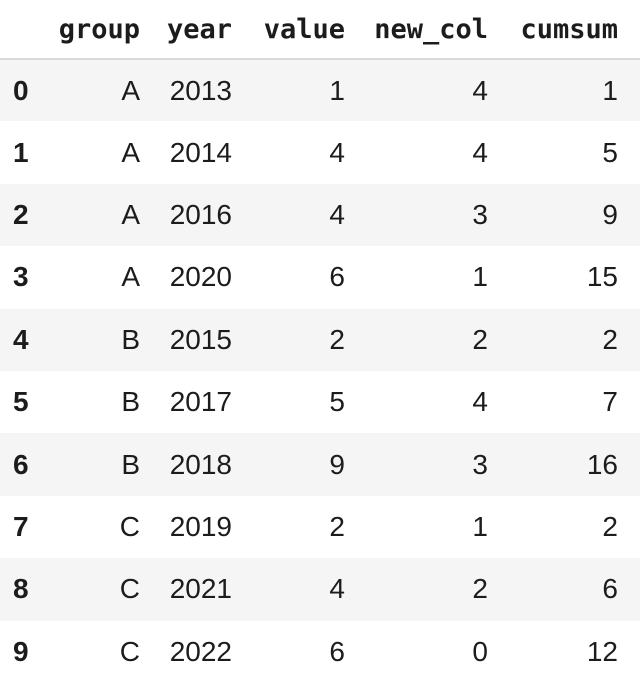  What do you see at coordinates (21, 90) in the screenshot?
I see `row-index: 0` at bounding box center [21, 90].